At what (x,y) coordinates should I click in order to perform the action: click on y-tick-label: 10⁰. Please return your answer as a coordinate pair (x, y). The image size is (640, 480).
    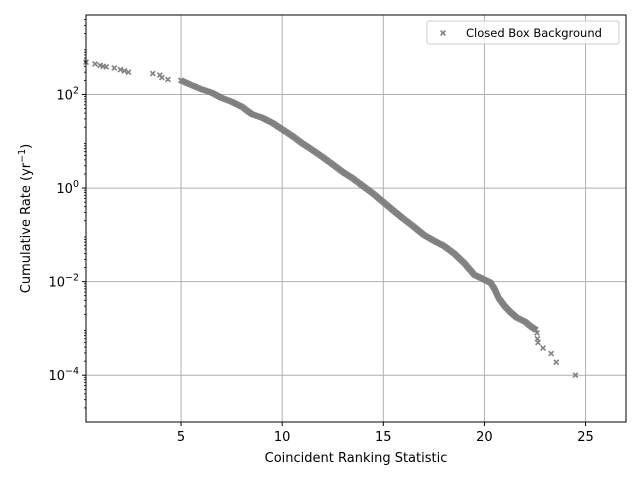
    Looking at the image, I should click on (67, 188).